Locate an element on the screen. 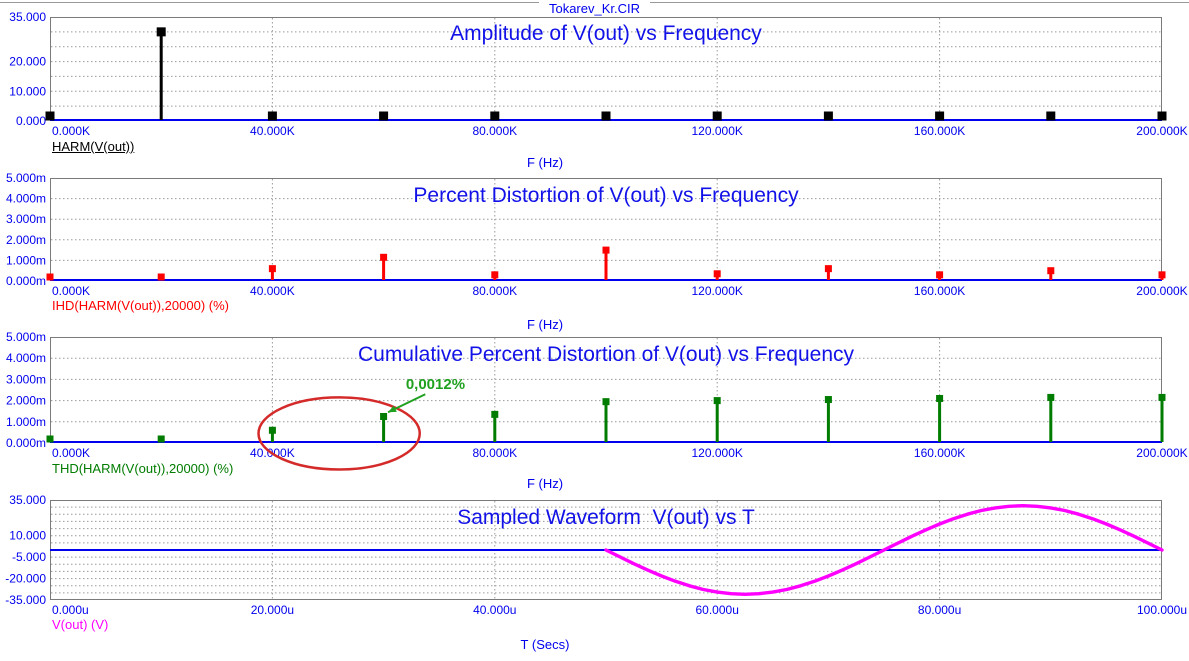 The height and width of the screenshot is (661, 1189). plot2-xtick-label: 120.000K is located at coordinates (717, 291).